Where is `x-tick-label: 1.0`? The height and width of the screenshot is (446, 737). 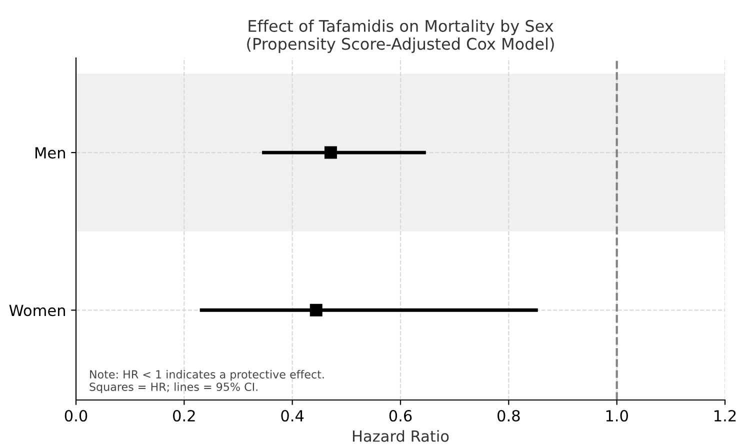 x-tick-label: 1.0 is located at coordinates (617, 416).